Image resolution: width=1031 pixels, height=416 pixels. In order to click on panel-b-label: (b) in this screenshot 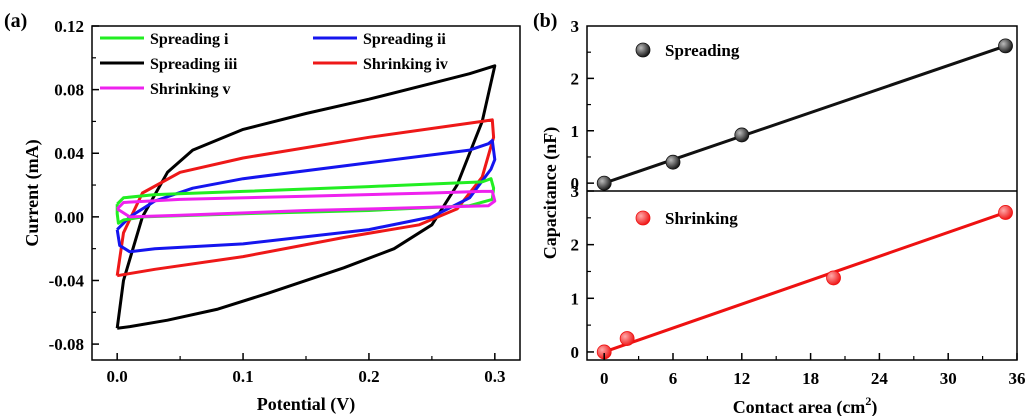, I will do `click(545, 21)`.